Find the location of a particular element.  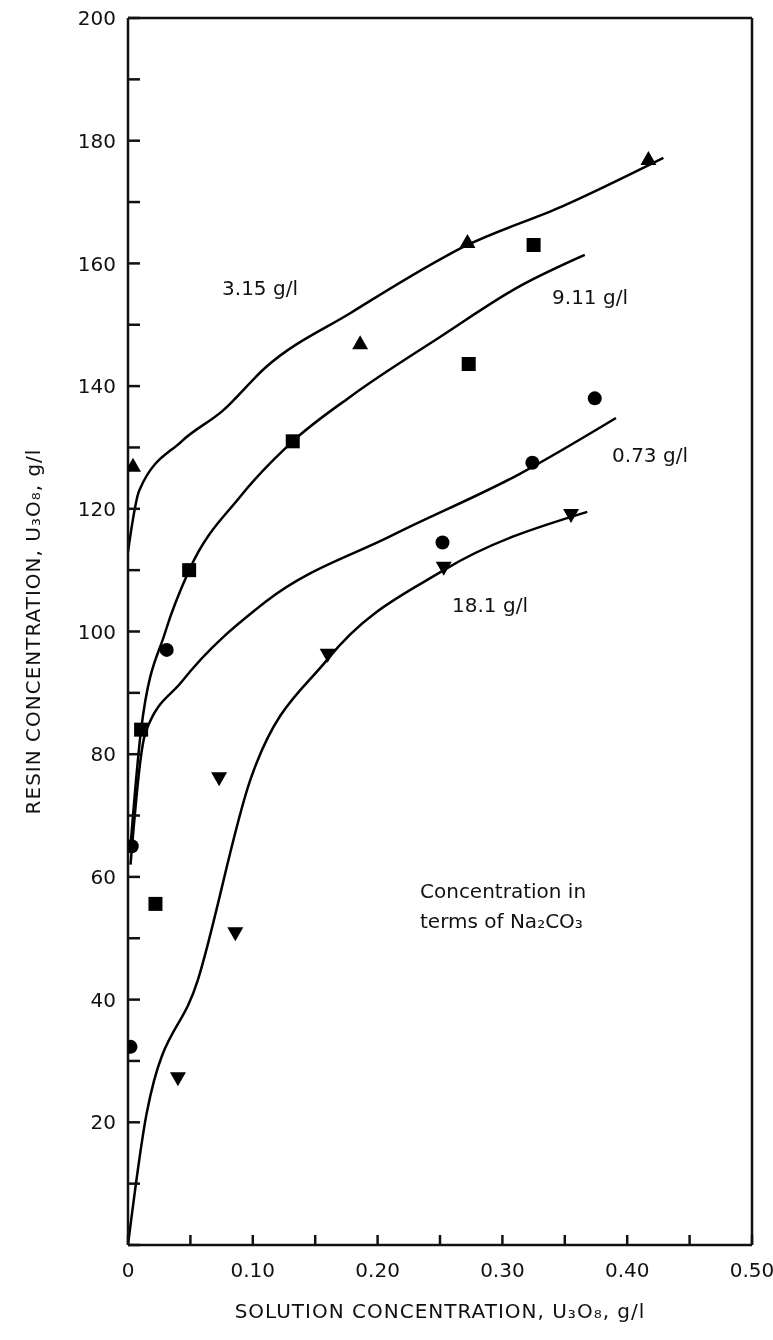

x-axis-title: SOLUTION CONCENTRATION, U₃O₈, g/l is located at coordinates (440, 1311).